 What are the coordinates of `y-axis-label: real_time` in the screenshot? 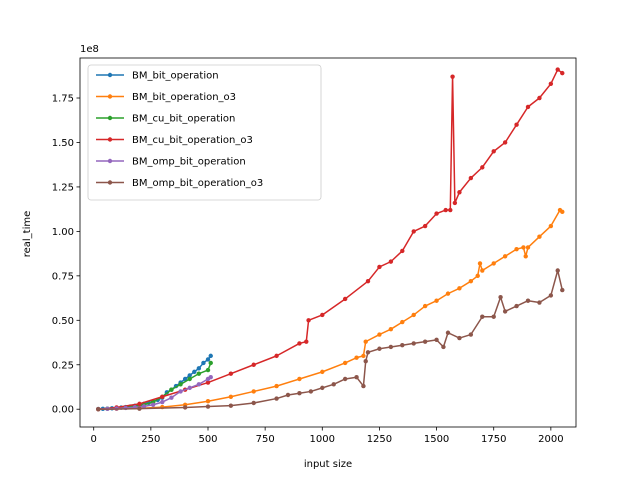 It's located at (27, 234).